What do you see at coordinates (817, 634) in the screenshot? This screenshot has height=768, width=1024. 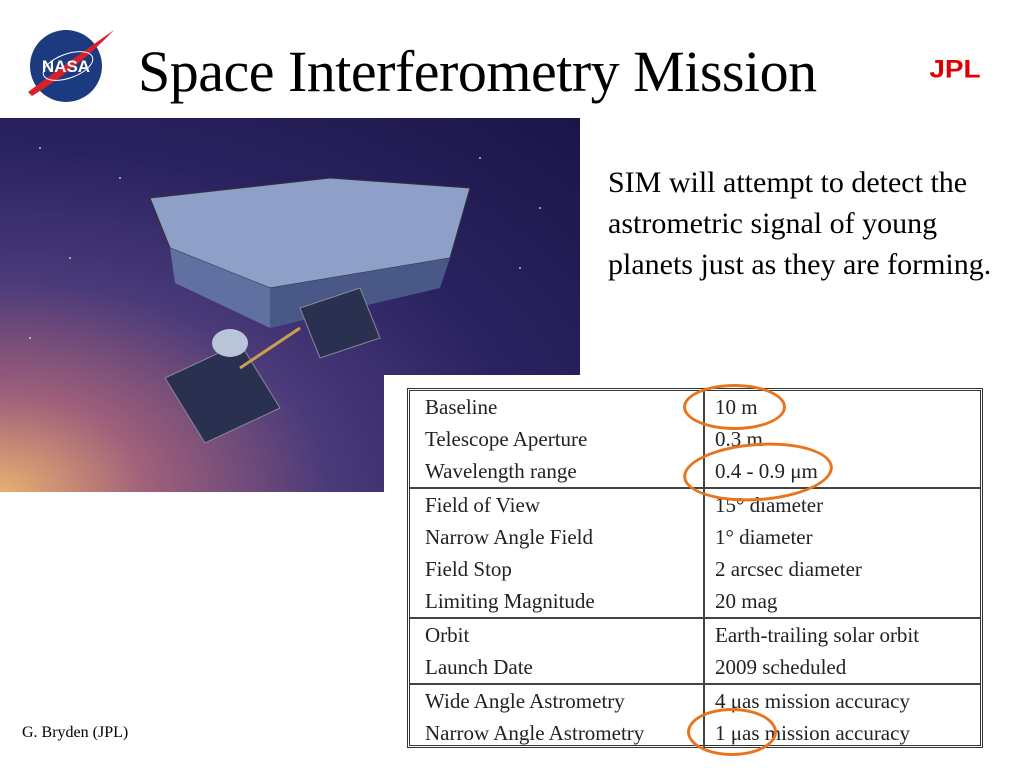 I see `spec-value: Earth-trailing solar orbit` at bounding box center [817, 634].